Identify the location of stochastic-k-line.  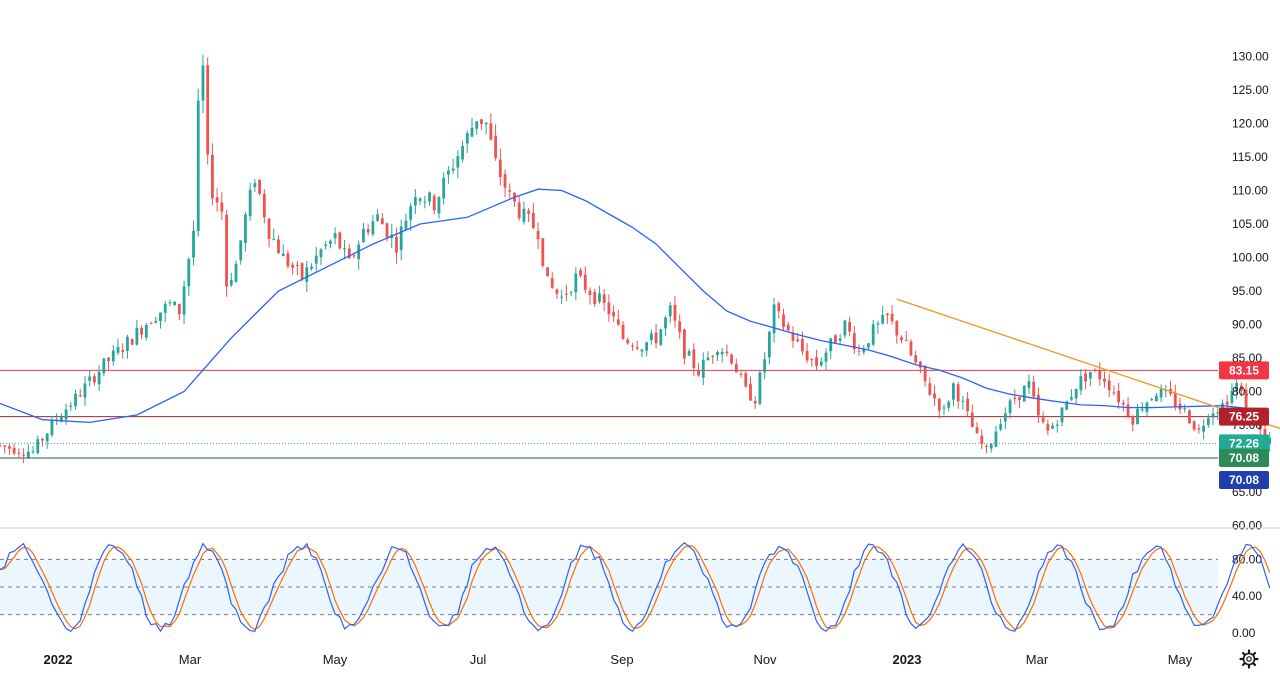
(635, 587).